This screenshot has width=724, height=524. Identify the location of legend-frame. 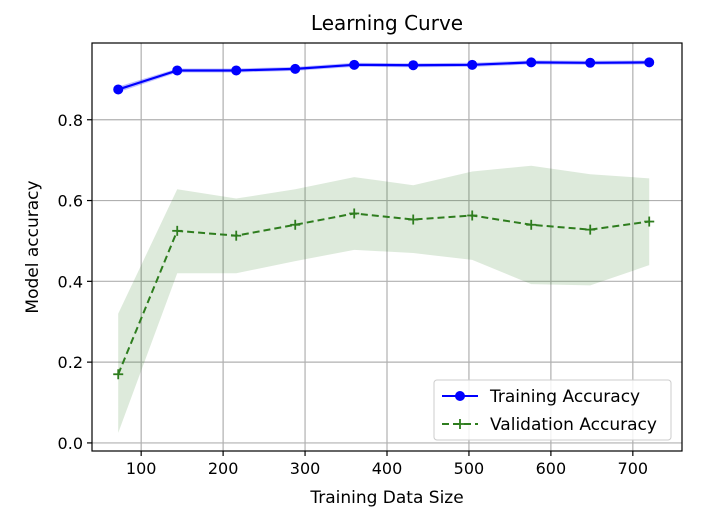
(552, 410).